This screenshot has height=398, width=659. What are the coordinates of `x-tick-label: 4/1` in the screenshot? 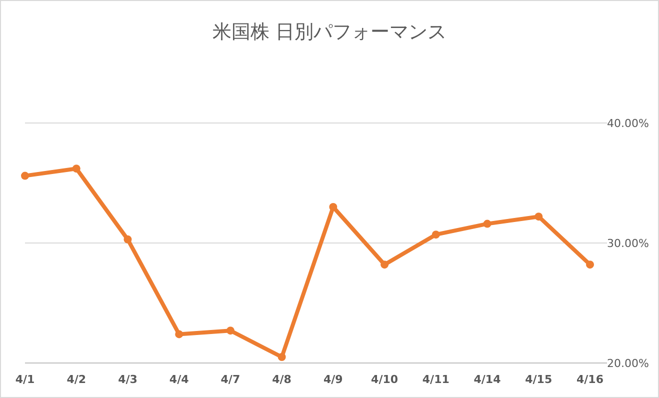 It's located at (25, 379).